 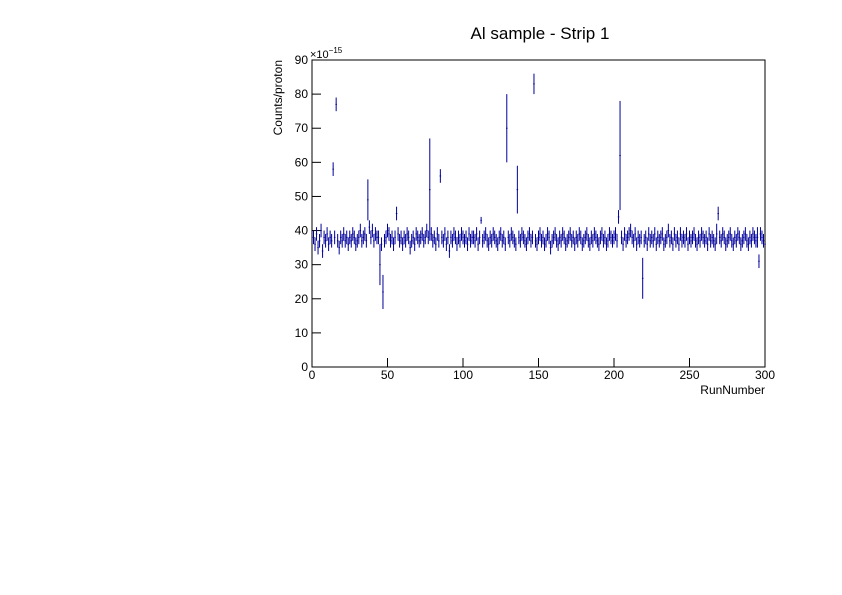 What do you see at coordinates (336, 50) in the screenshot?
I see `y-multiplier-exp: −15` at bounding box center [336, 50].